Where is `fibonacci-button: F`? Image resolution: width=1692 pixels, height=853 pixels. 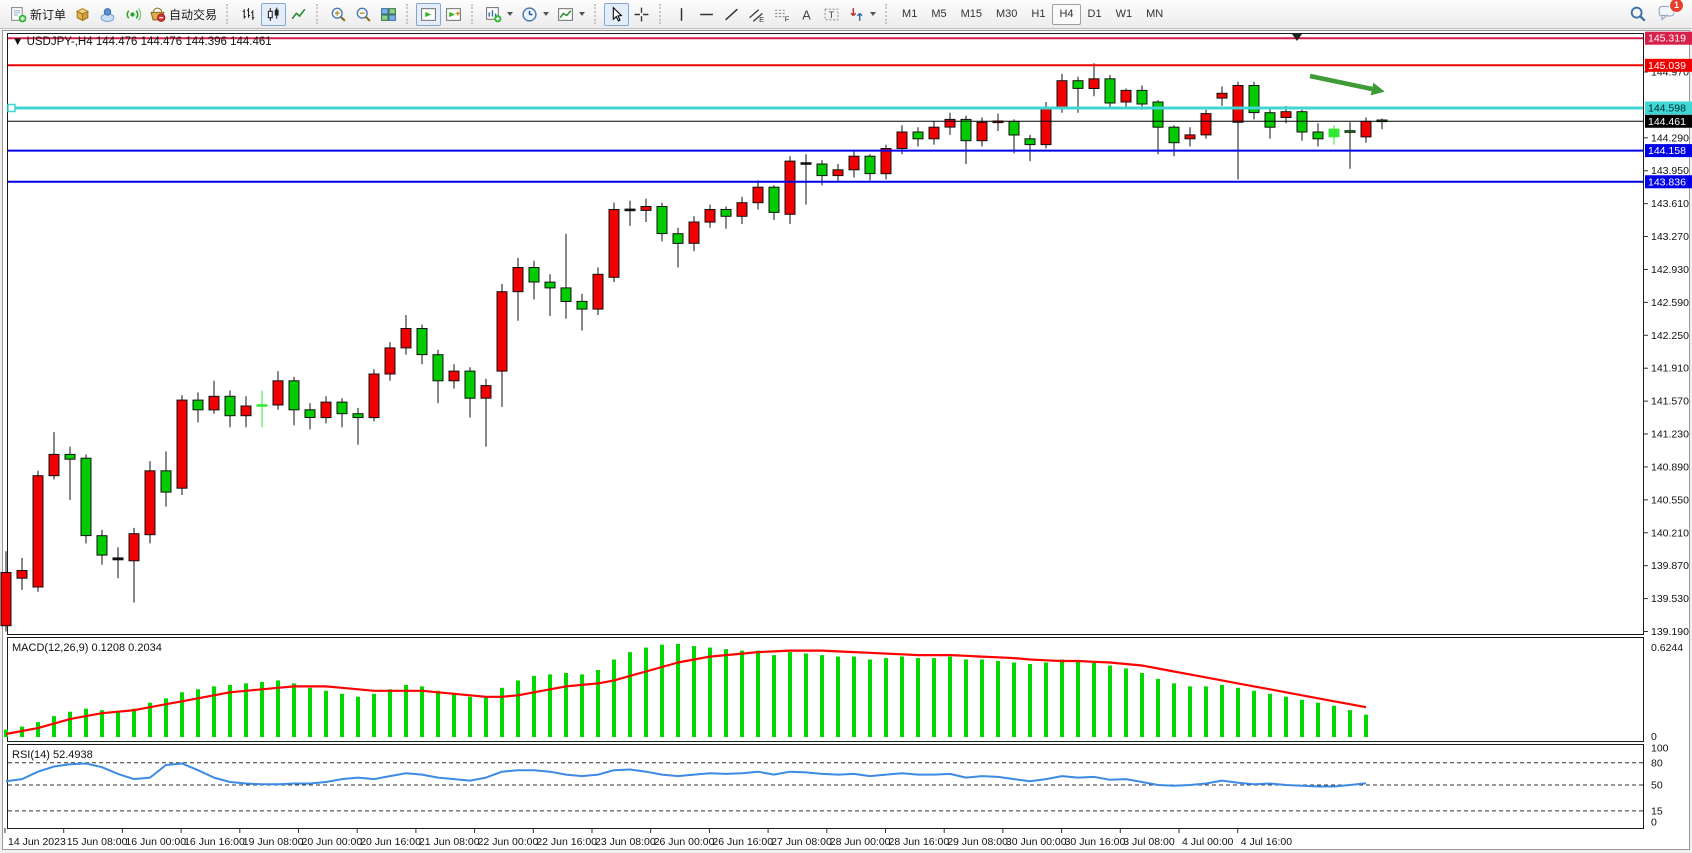
fibonacci-button: F is located at coordinates (781, 14).